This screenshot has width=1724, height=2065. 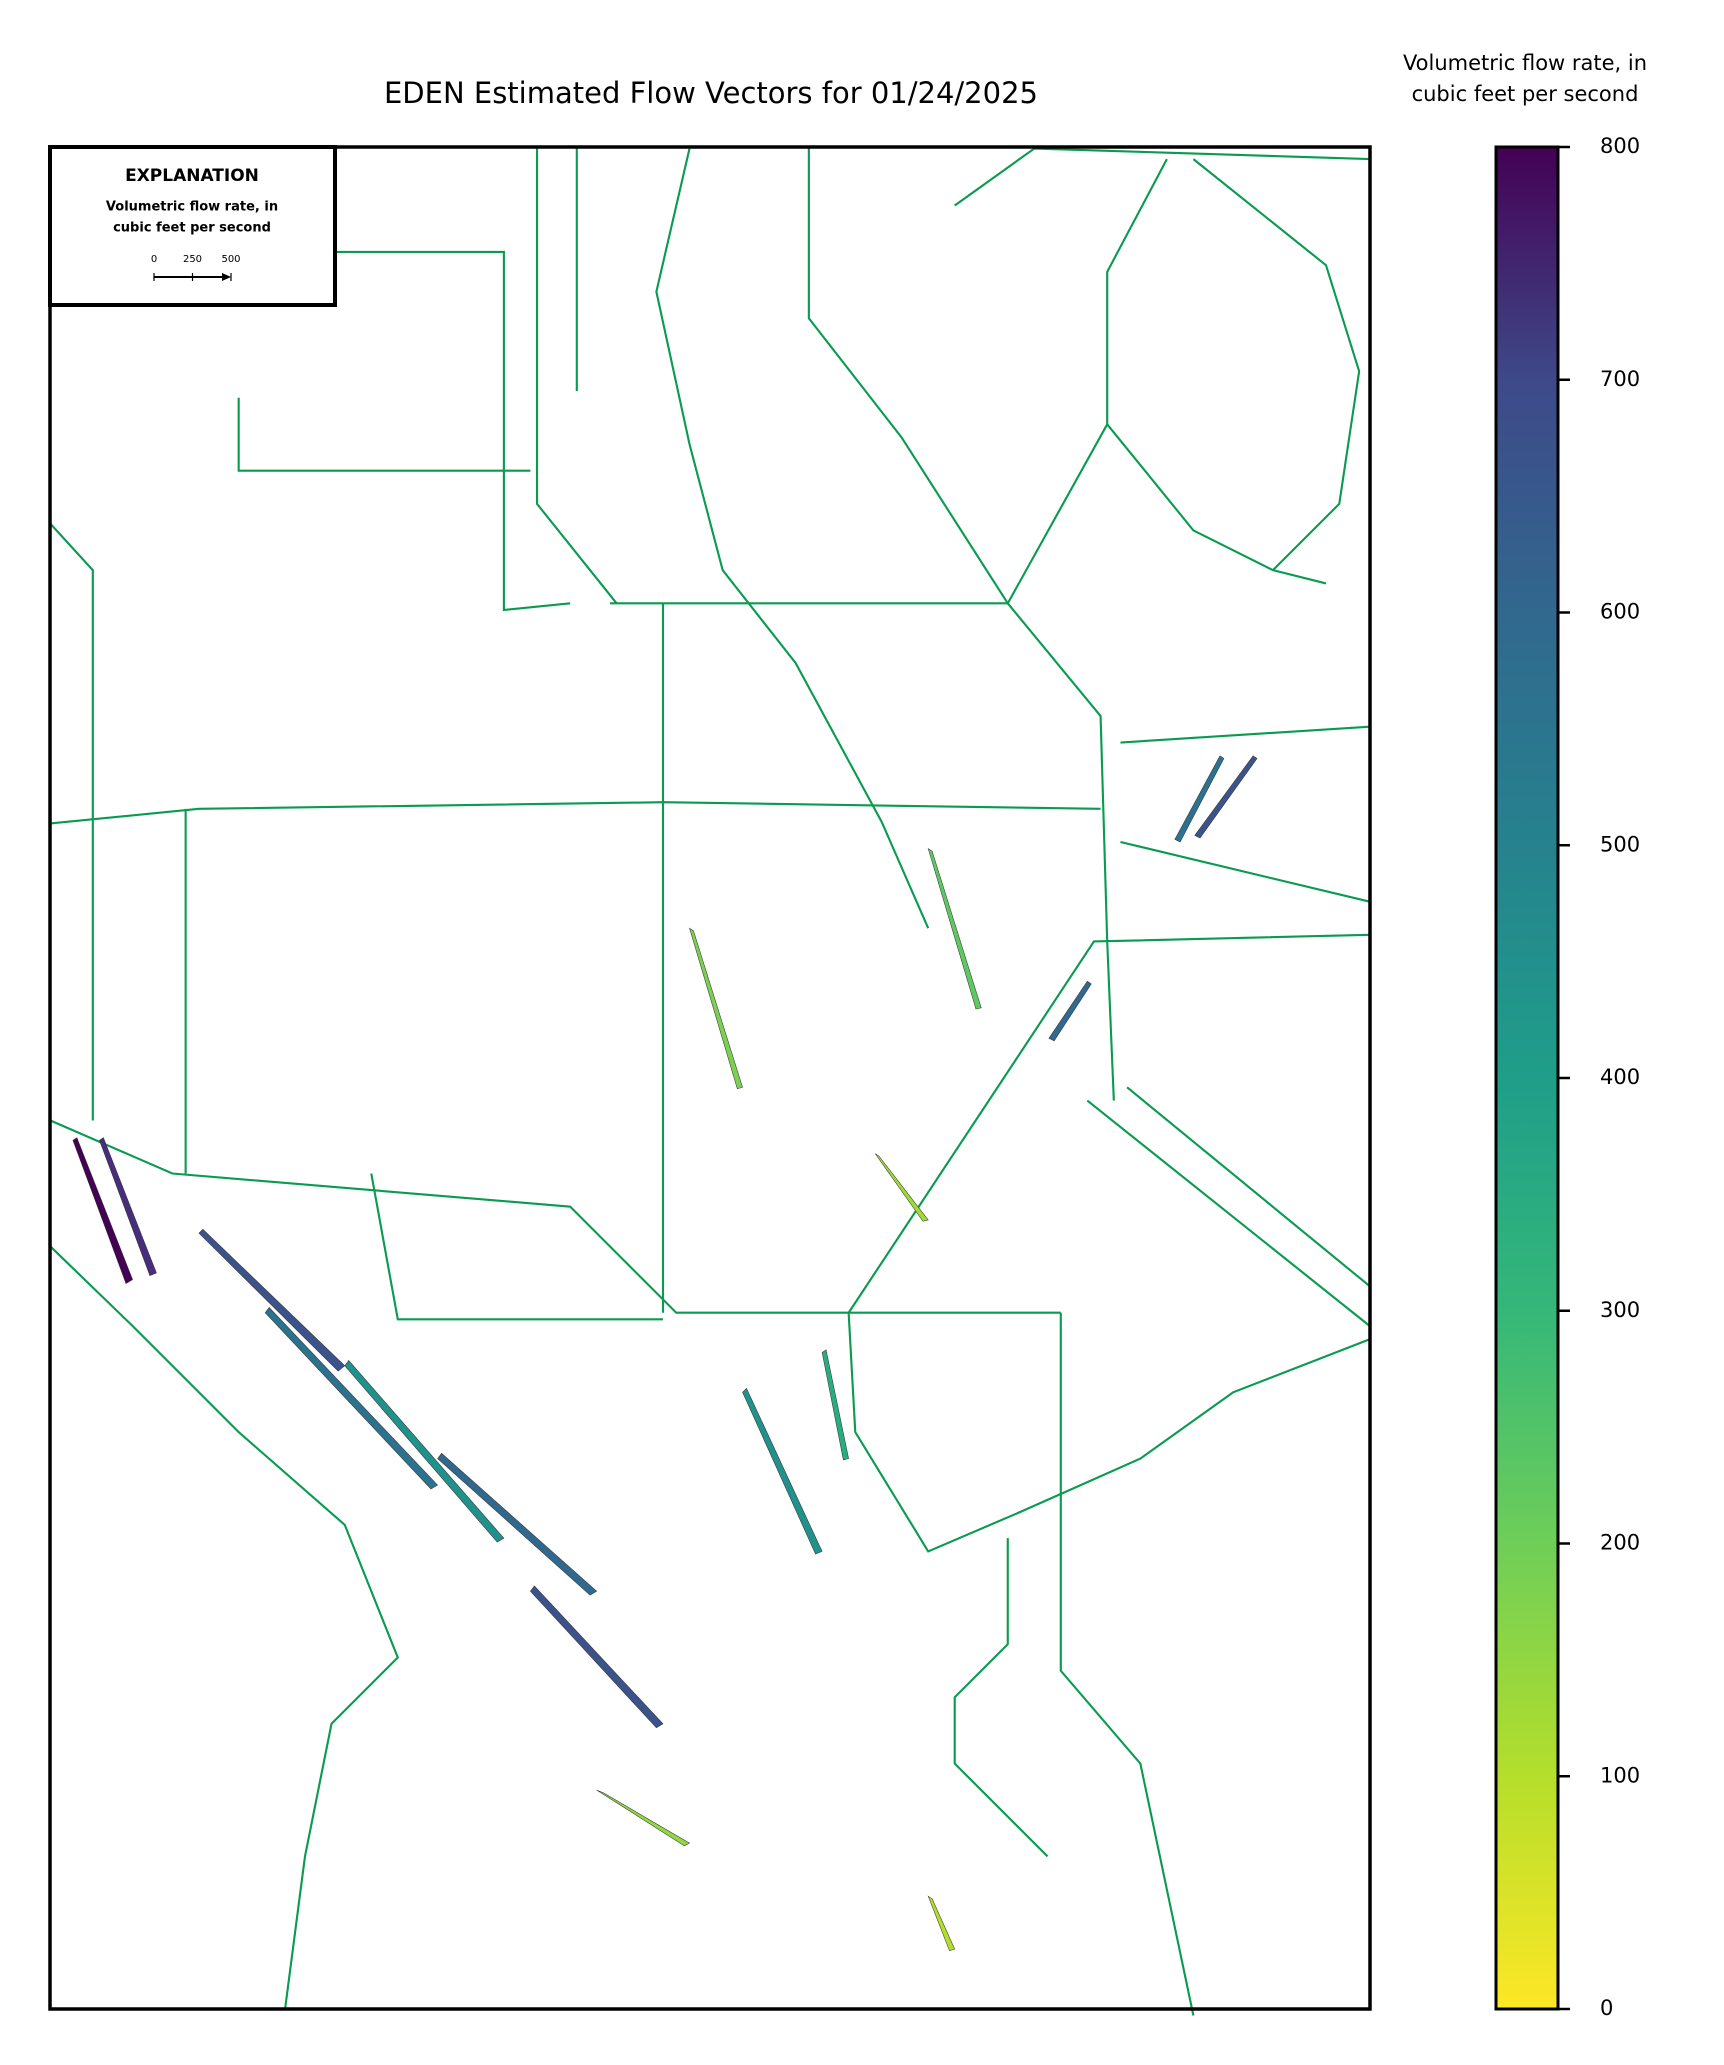 I want to click on scale-tick-label: 250, so click(x=192, y=259).